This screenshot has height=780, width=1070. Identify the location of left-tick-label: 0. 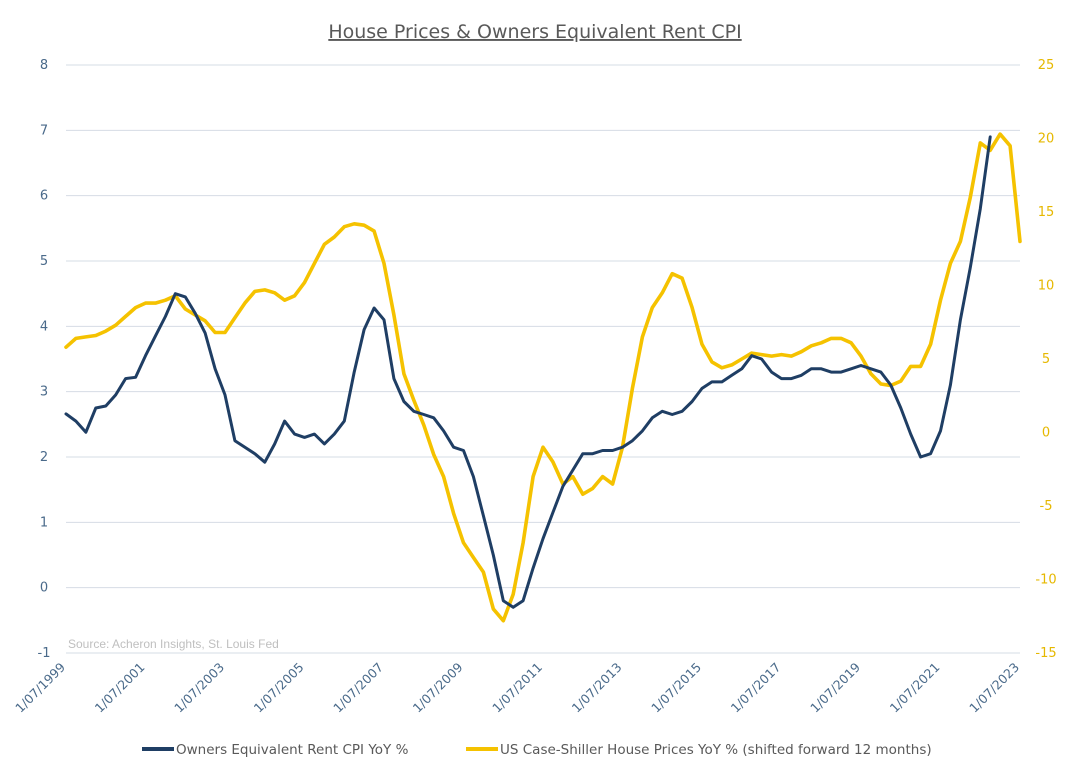
(44, 588).